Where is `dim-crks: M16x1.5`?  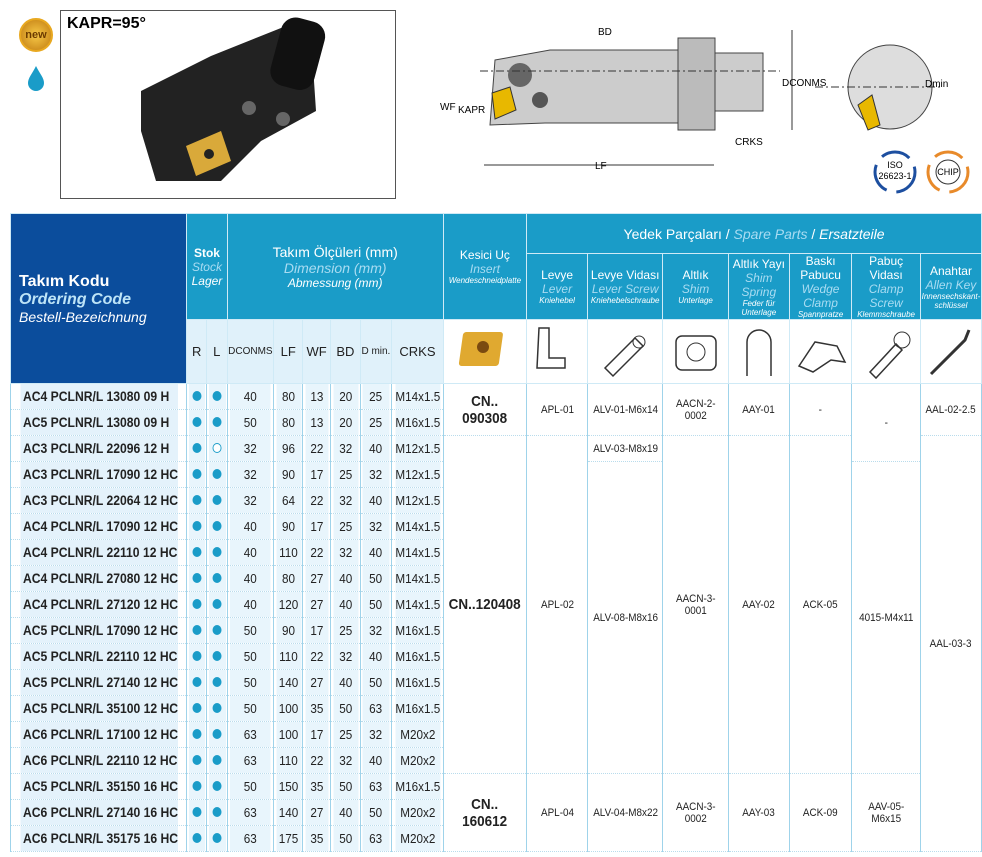 dim-crks: M16x1.5 is located at coordinates (417, 656).